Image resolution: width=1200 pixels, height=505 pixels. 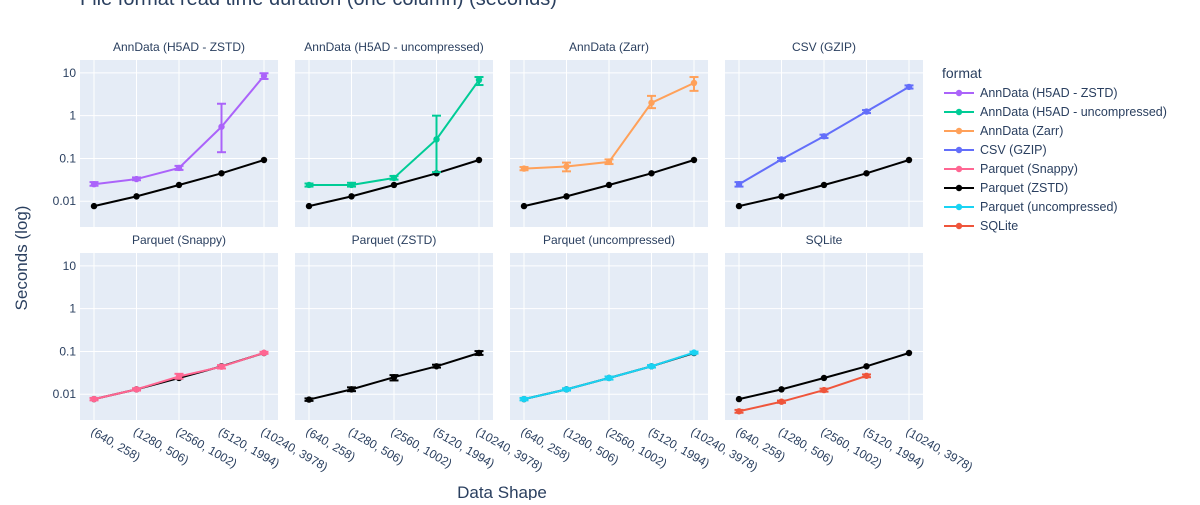 I want to click on facet-title: CSV (GZIP), so click(x=824, y=47).